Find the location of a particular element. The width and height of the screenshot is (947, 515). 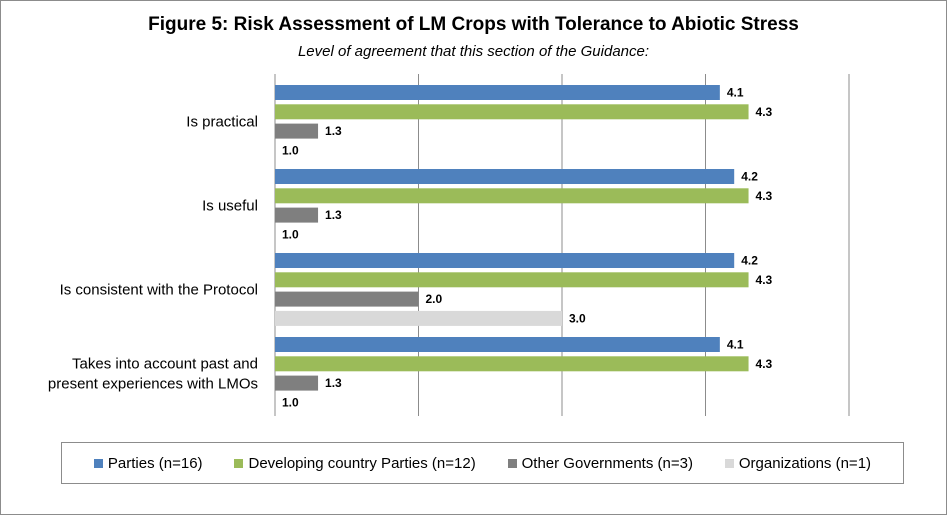

legend-item-3: Other Governments (n=3) is located at coordinates (600, 463).